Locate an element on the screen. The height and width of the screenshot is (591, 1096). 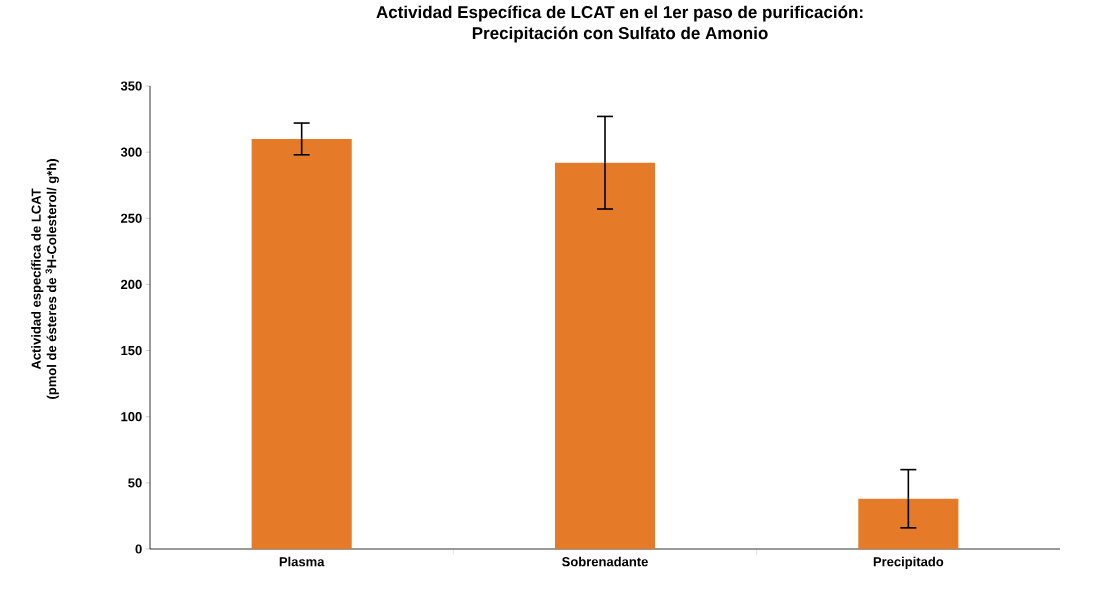
y-tick-label: 300 is located at coordinates (131, 152).